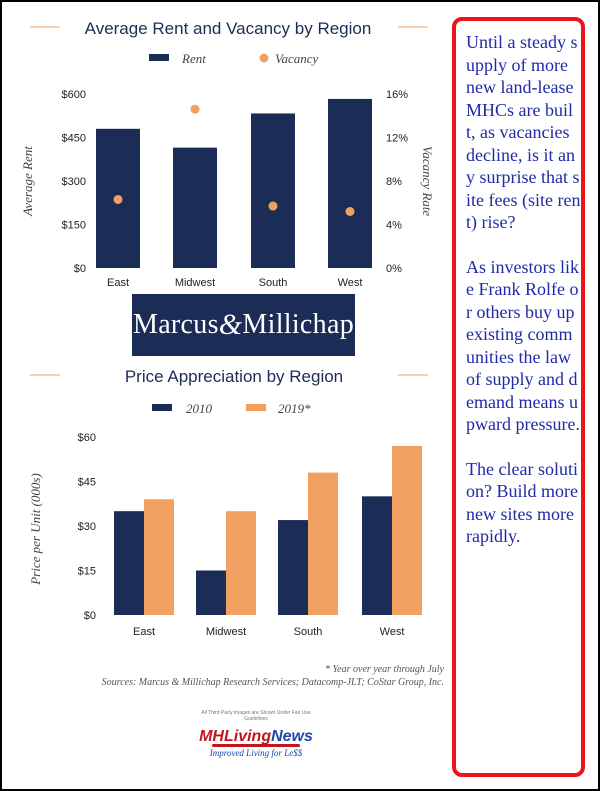 The height and width of the screenshot is (791, 600). Describe the element at coordinates (159, 557) in the screenshot. I see `bar-2019-east` at that location.